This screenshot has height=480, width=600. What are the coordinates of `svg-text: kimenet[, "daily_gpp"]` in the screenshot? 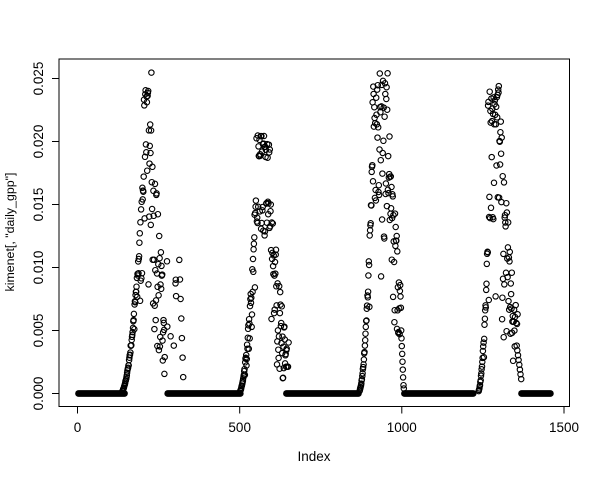 It's located at (10, 232).